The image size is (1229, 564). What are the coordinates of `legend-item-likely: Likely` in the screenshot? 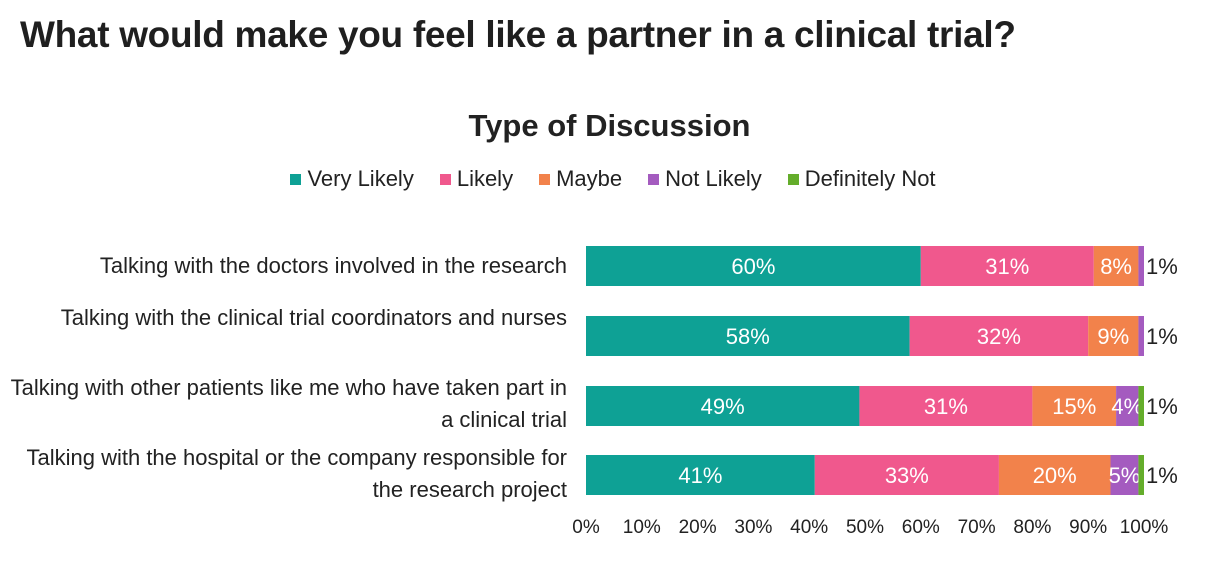 It's located at (476, 179).